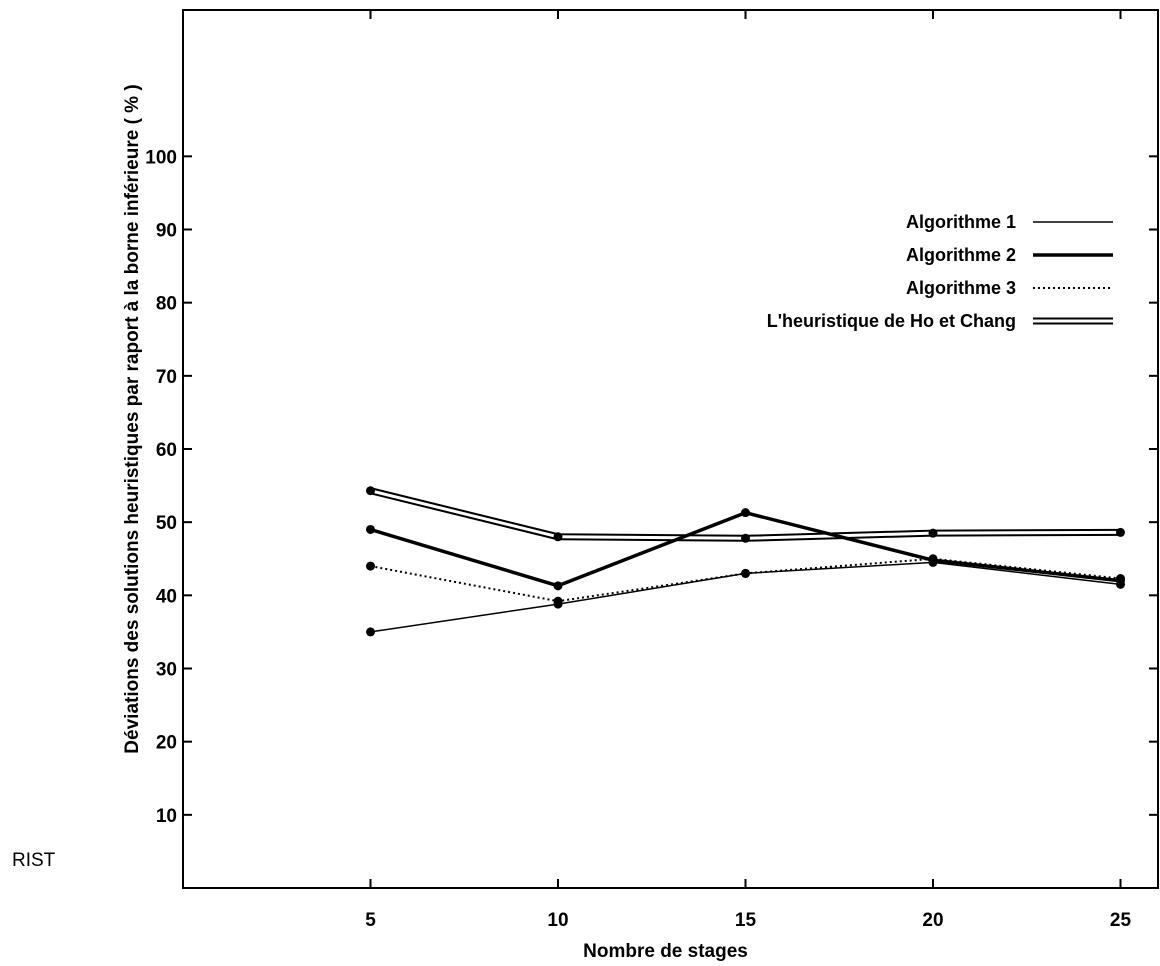  What do you see at coordinates (665, 951) in the screenshot?
I see `x-axis-title: Nombre de stages` at bounding box center [665, 951].